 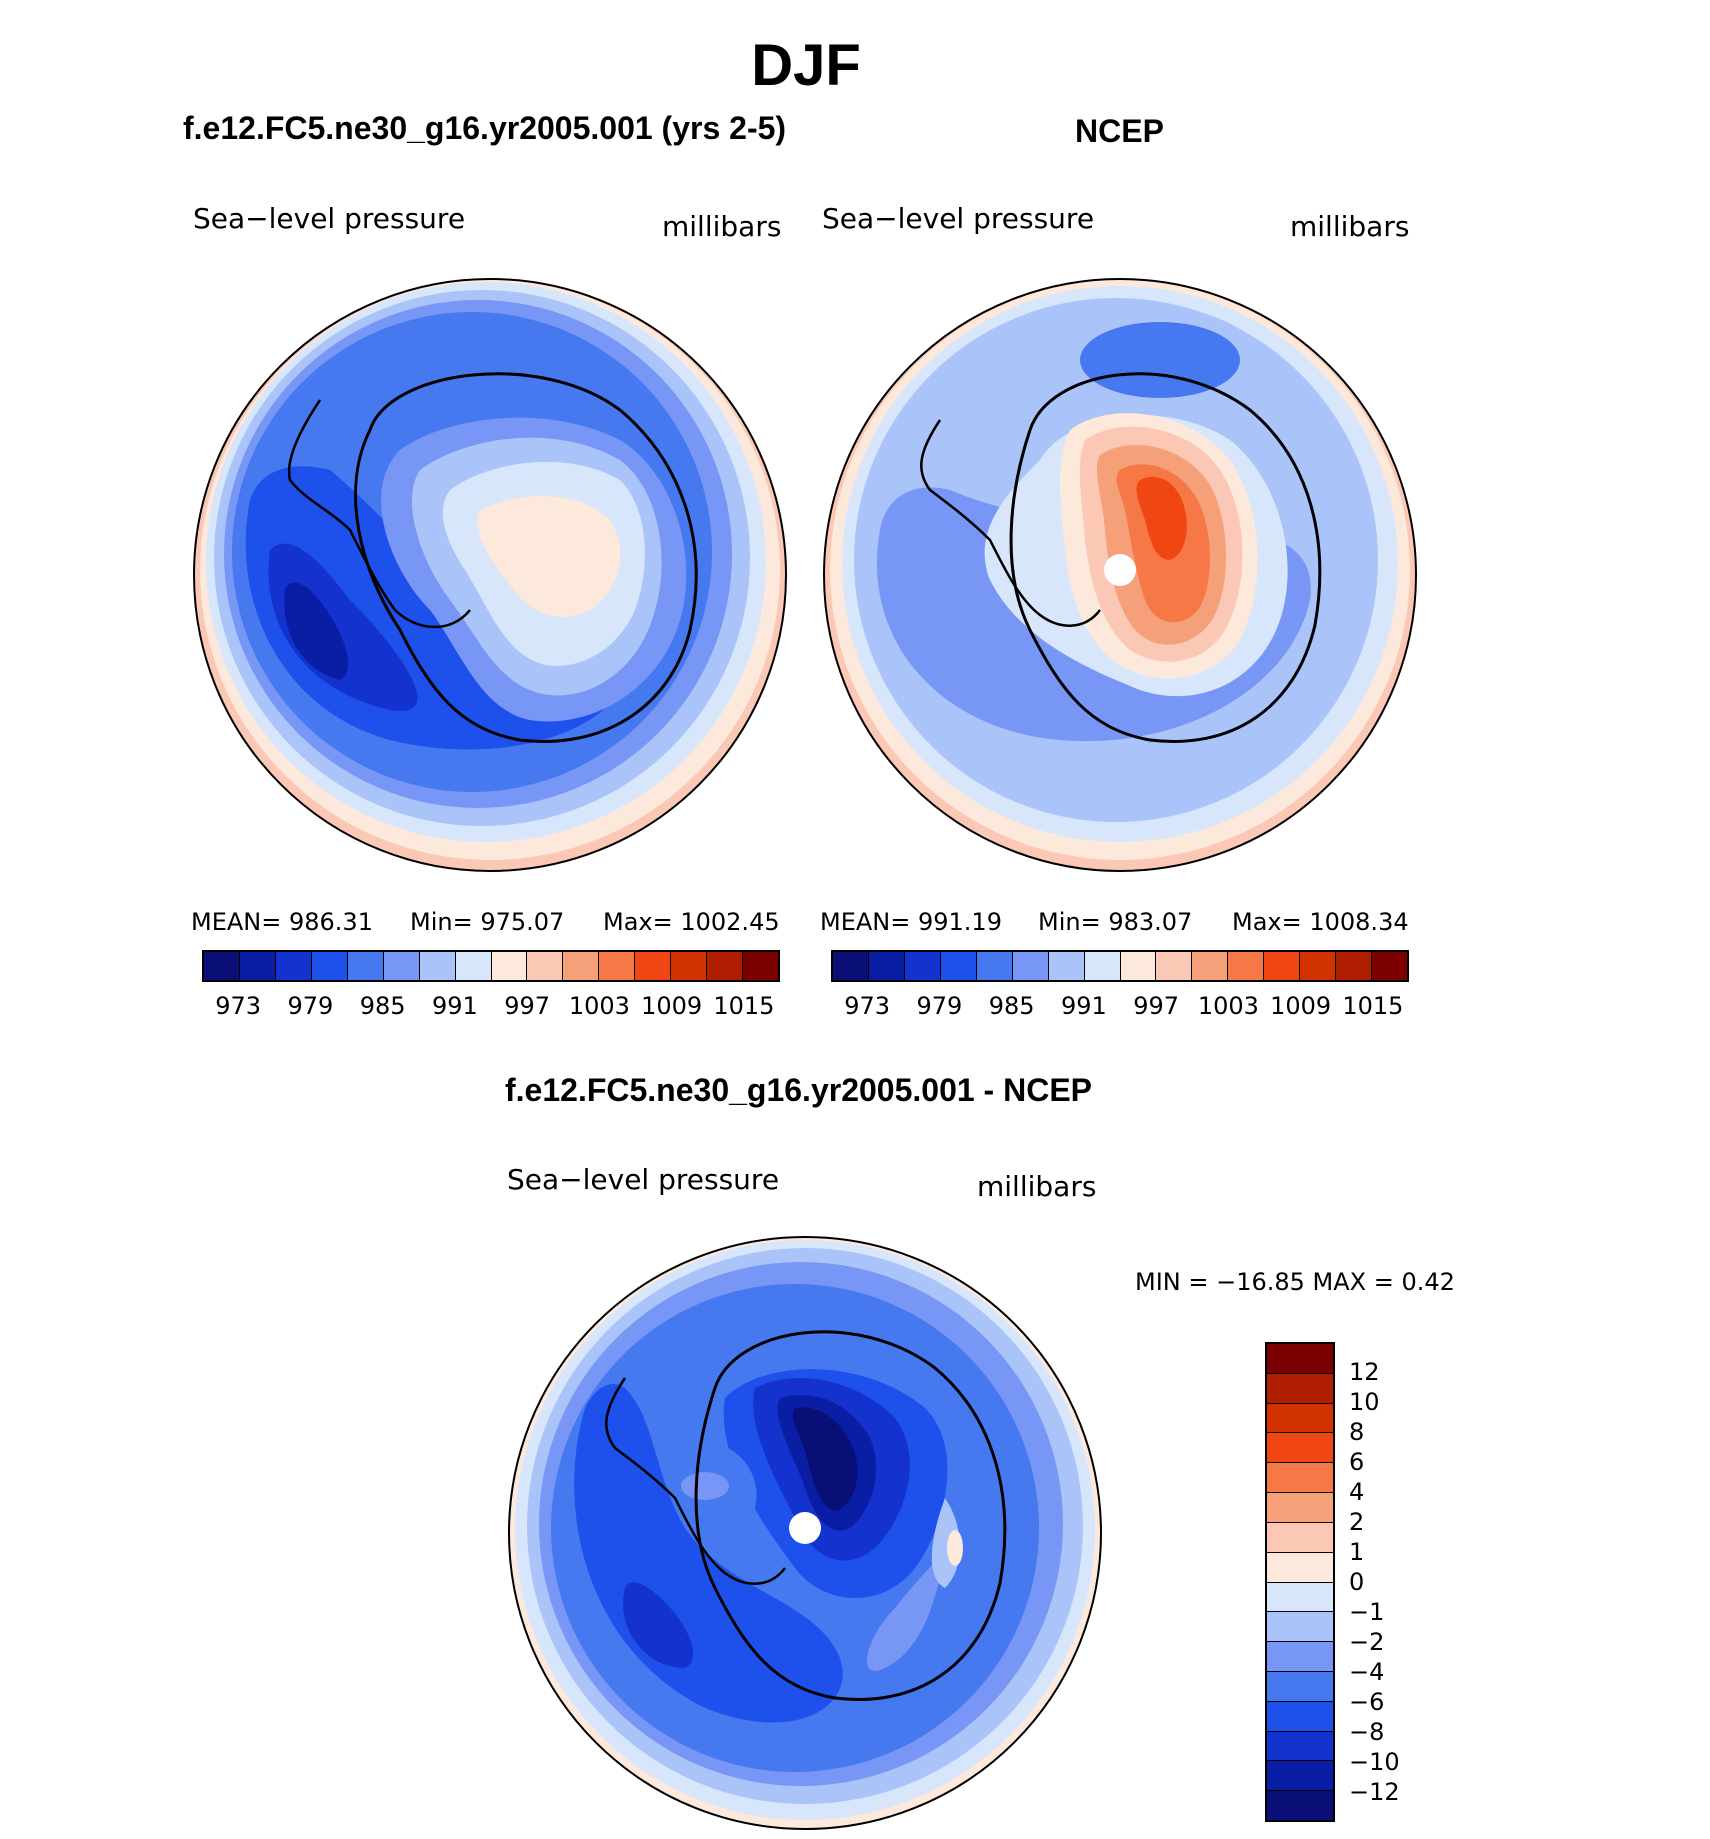 I want to click on colorbar-tick-label: 6, so click(x=1357, y=1462).